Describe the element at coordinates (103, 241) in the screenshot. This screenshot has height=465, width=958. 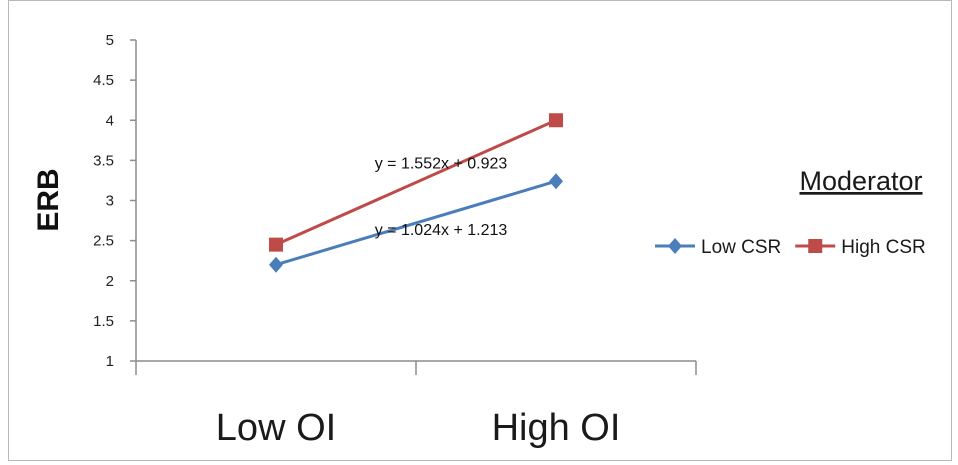
I see `y-tick-label: 2.5` at that location.